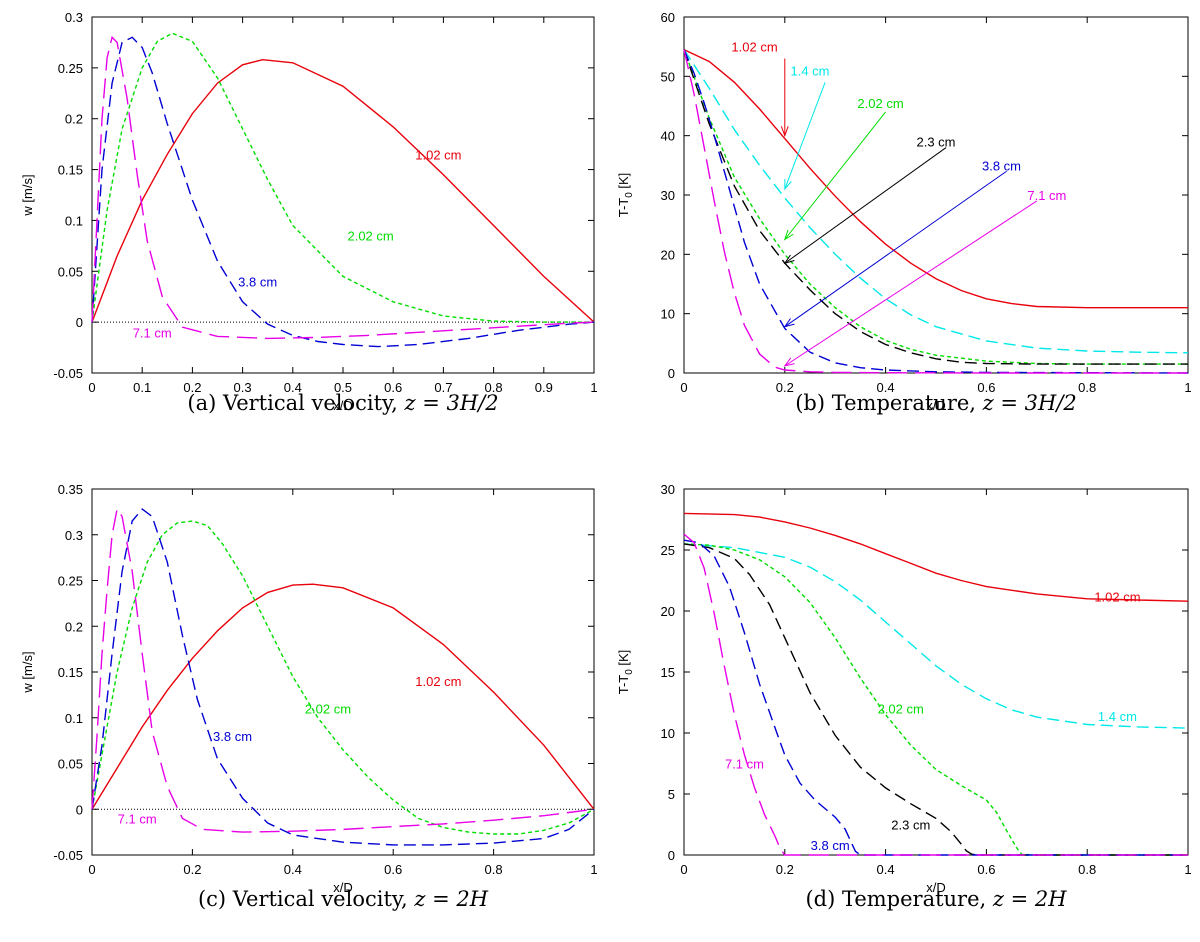 Image resolution: width=1200 pixels, height=942 pixels. I want to click on caption-text: (c) Vertical velocity,, so click(306, 899).